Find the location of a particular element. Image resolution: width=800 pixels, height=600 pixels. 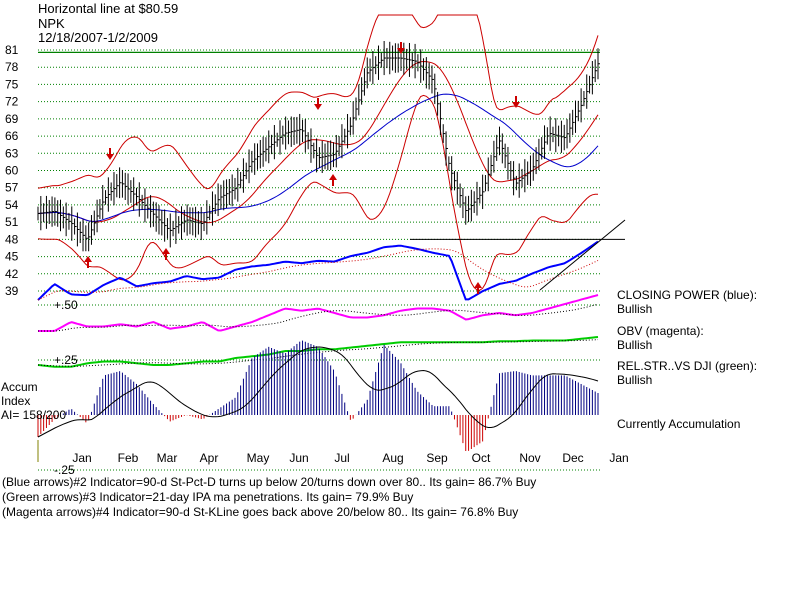

x-tick-label: Jun is located at coordinates (298, 458).